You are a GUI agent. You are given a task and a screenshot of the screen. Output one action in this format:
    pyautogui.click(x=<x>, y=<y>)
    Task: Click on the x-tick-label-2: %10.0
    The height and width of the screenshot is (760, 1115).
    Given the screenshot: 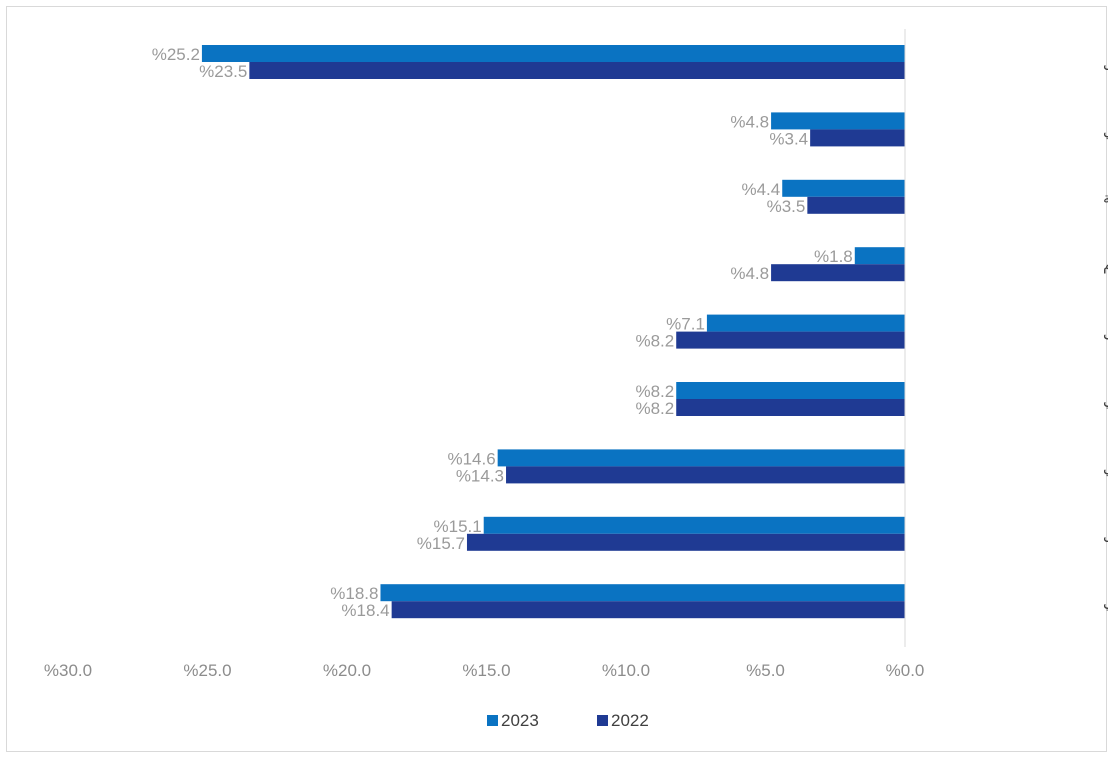 What is the action you would take?
    pyautogui.click(x=626, y=670)
    